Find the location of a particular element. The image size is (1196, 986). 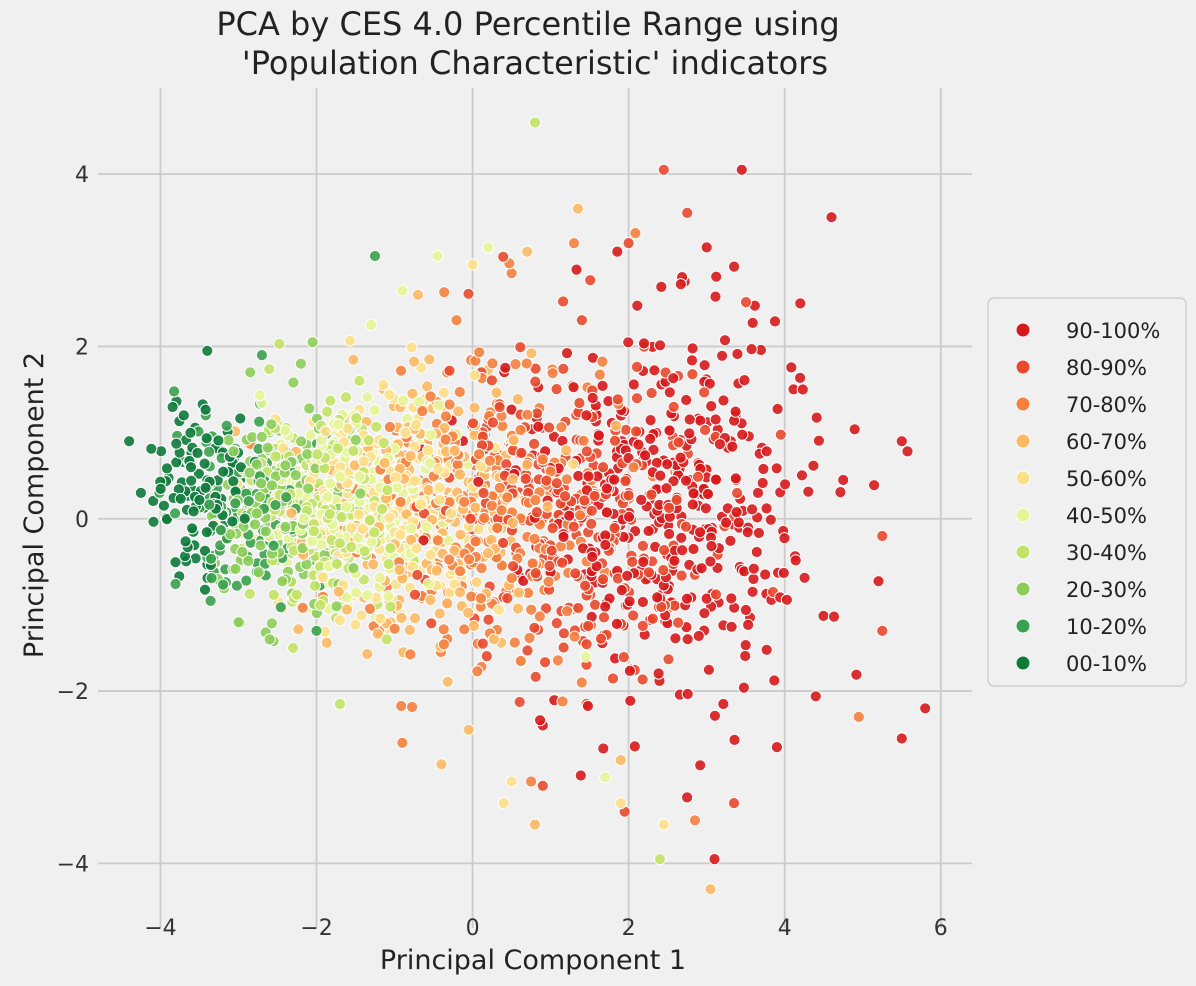

legend-label: 90-100% is located at coordinates (1113, 331).